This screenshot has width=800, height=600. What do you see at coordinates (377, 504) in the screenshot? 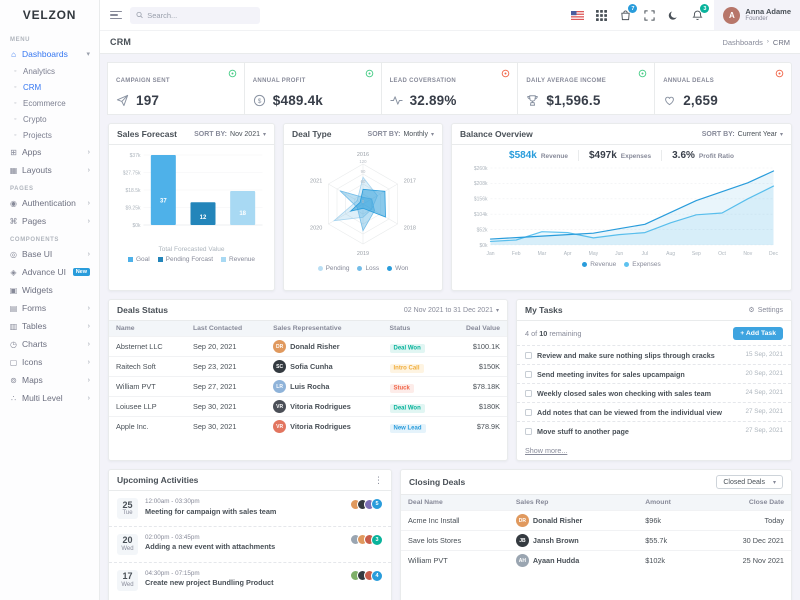
I see `avatar-count-badge: 5` at bounding box center [377, 504].